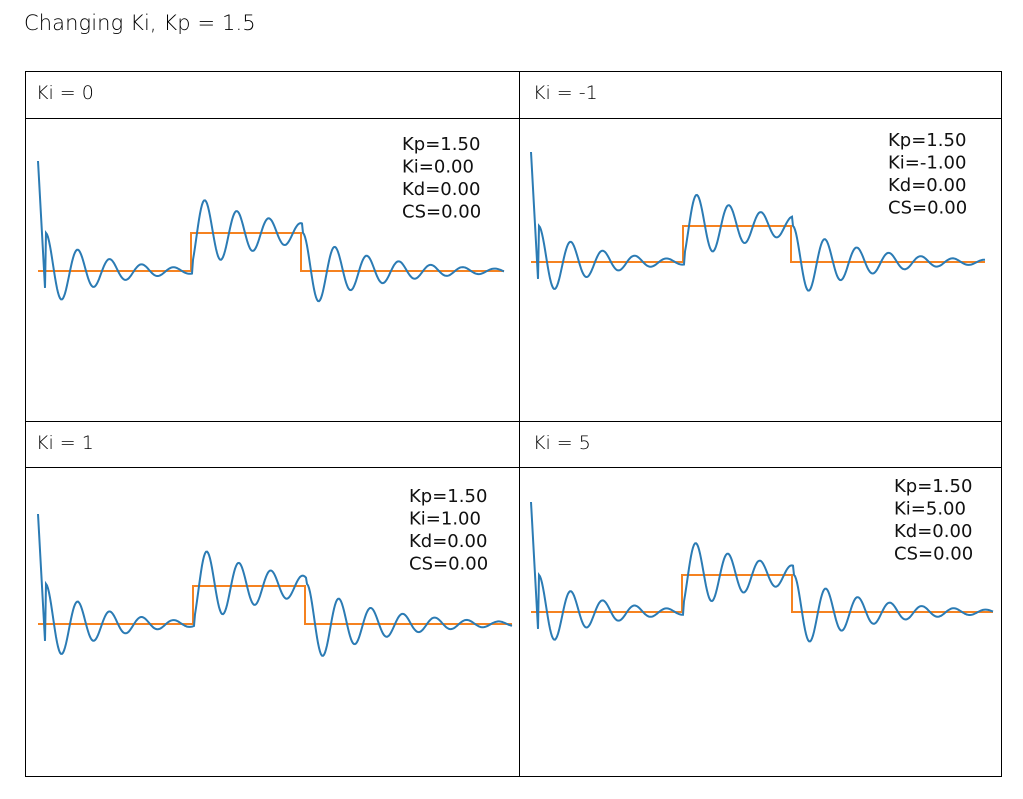 Image resolution: width=1023 pixels, height=799 pixels. What do you see at coordinates (930, 509) in the screenshot?
I see `parameter-label: Ki=5.00` at bounding box center [930, 509].